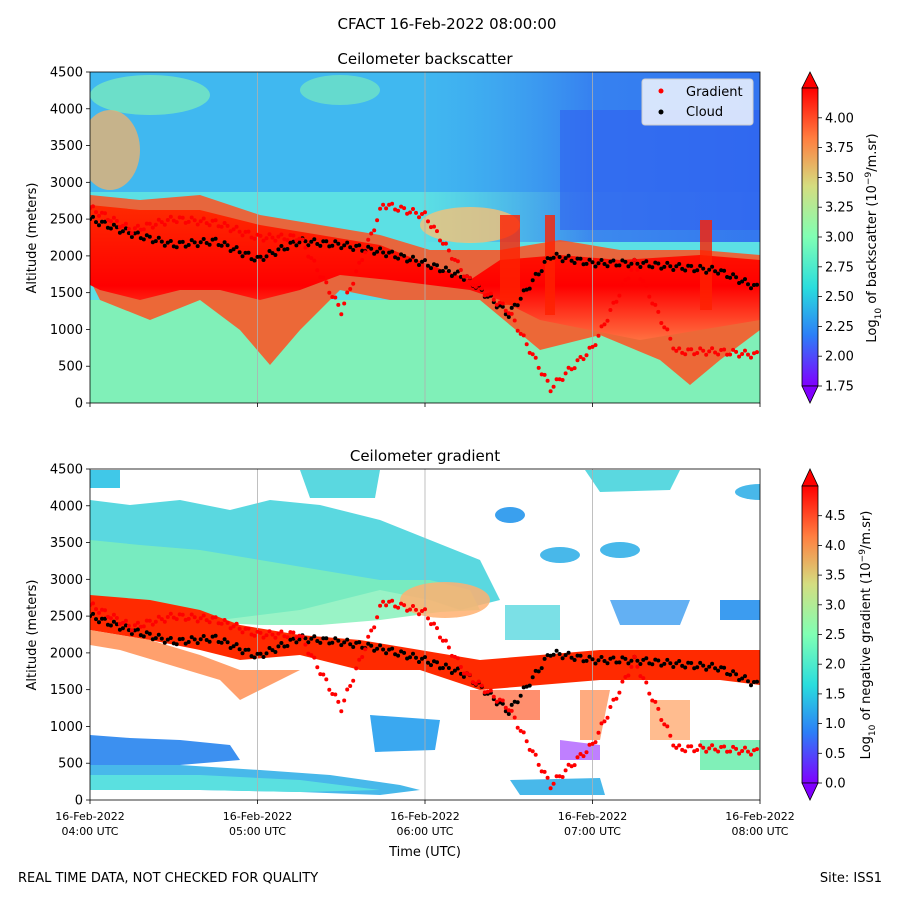 The height and width of the screenshot is (900, 900). Describe the element at coordinates (66, 109) in the screenshot. I see `y-tick-label: 4000` at that location.